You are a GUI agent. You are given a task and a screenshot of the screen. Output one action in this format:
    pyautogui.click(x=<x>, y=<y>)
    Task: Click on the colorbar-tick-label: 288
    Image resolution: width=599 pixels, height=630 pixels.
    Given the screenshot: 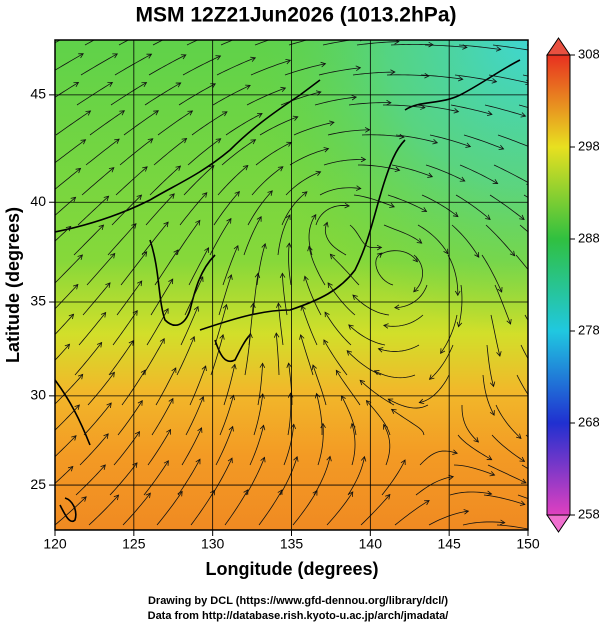 What is the action you would take?
    pyautogui.click(x=588, y=237)
    